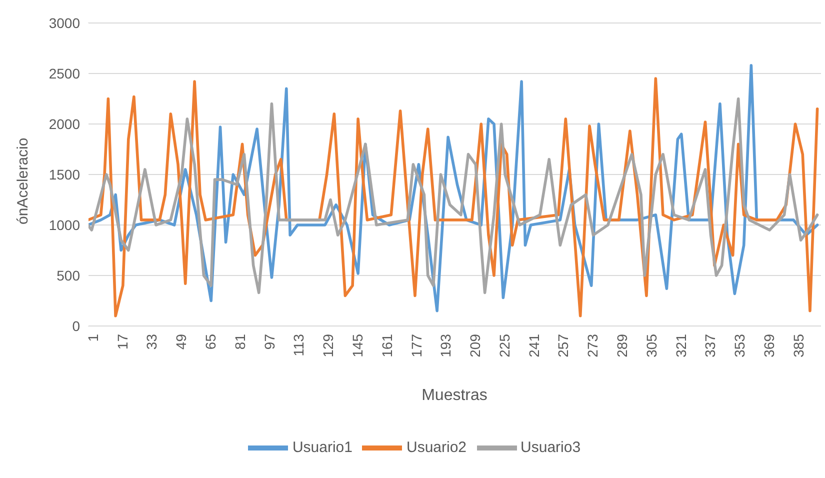 The image size is (825, 478). Describe the element at coordinates (181, 342) in the screenshot. I see `x-tick-label: 49` at that location.